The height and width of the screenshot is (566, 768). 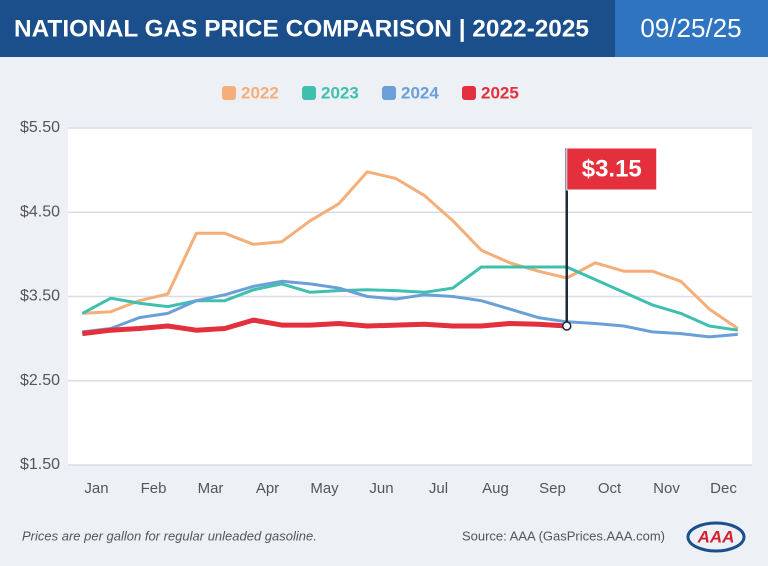 What do you see at coordinates (211, 488) in the screenshot?
I see `x-tick-label: Mar` at bounding box center [211, 488].